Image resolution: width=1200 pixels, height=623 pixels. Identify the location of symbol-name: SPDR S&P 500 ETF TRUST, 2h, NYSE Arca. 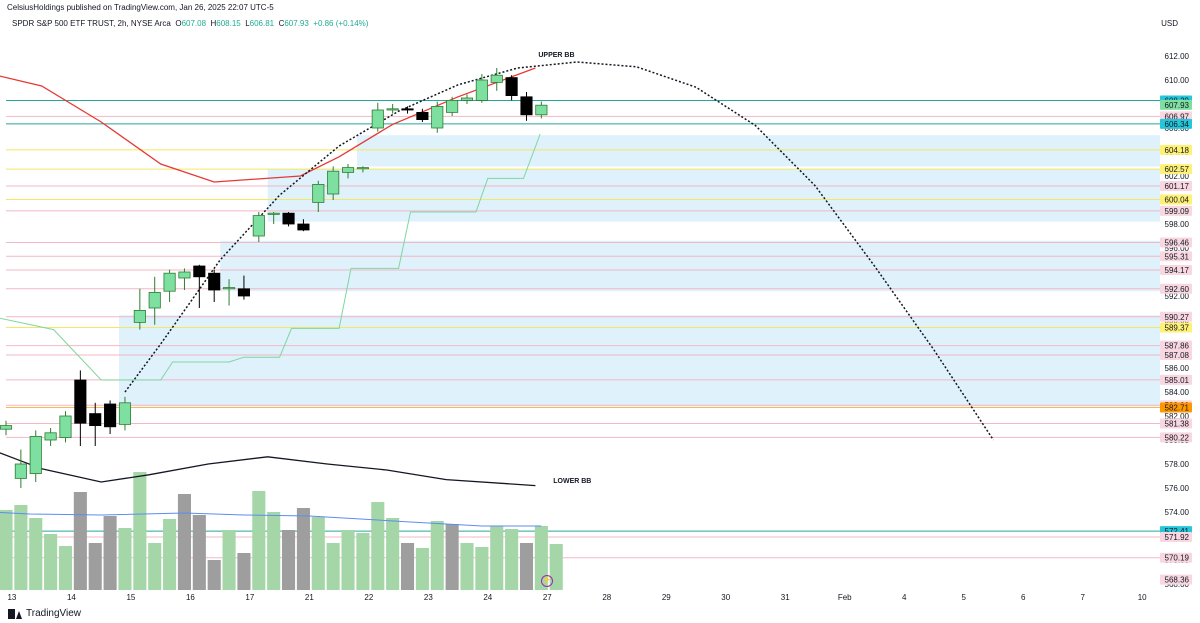
(91, 23).